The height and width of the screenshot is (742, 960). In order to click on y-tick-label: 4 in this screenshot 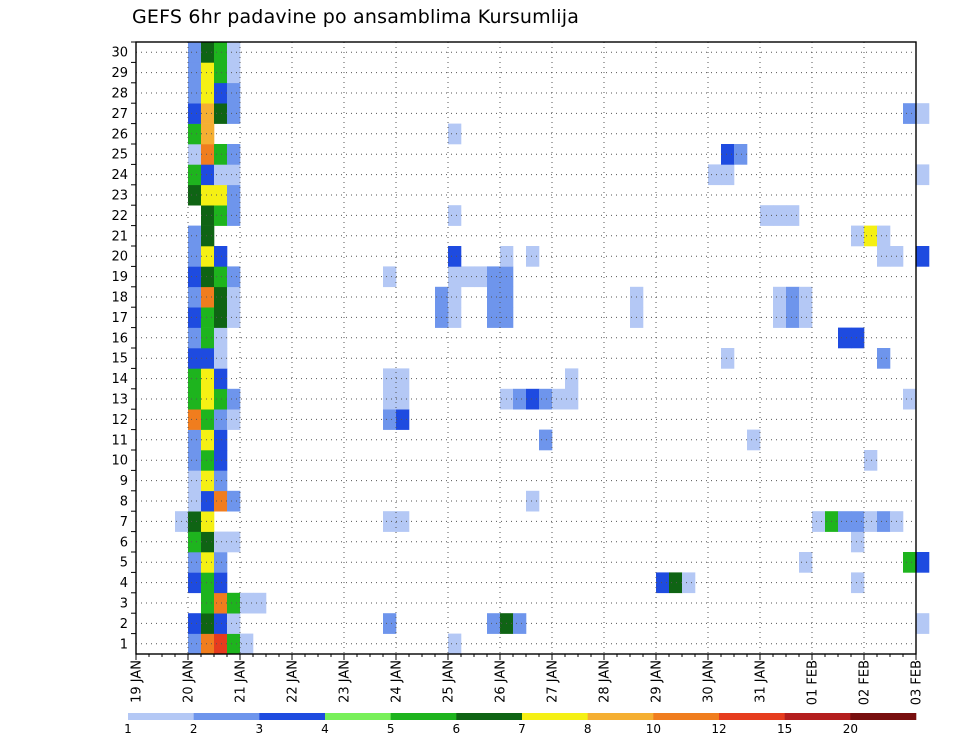, I will do `click(124, 583)`.